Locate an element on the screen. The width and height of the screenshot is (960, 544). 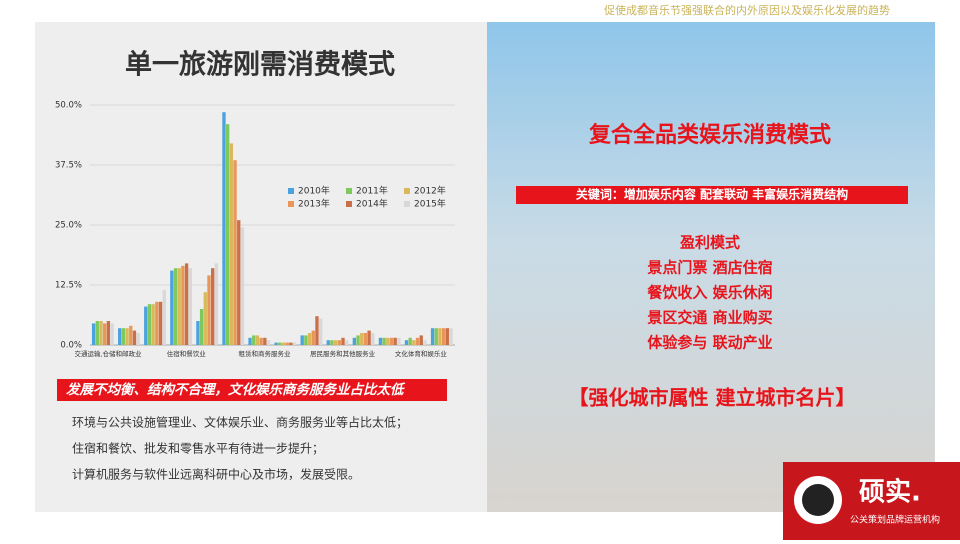
legend-label: 2013年 is located at coordinates (314, 204).